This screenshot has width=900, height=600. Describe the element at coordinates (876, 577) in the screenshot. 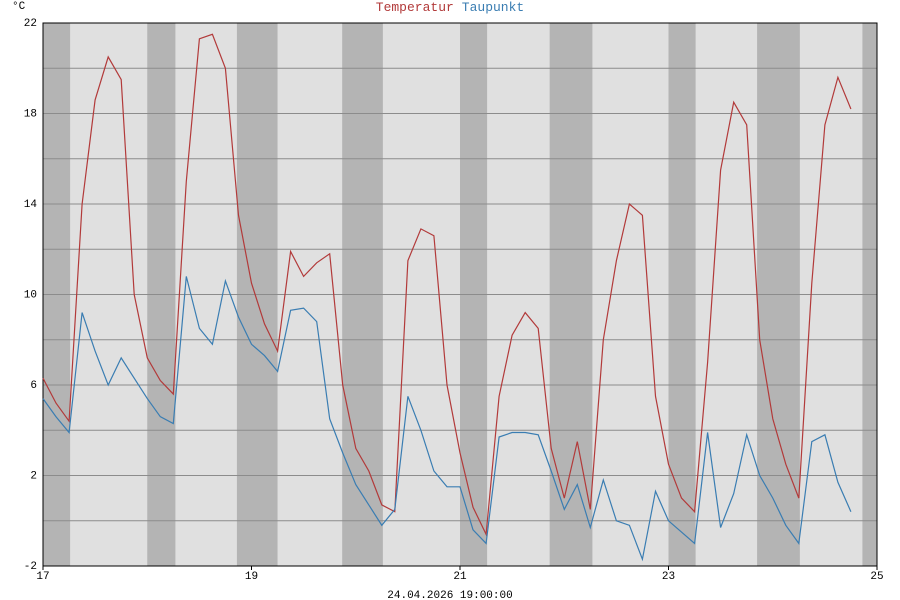

I see `x-tick-label: 25` at that location.